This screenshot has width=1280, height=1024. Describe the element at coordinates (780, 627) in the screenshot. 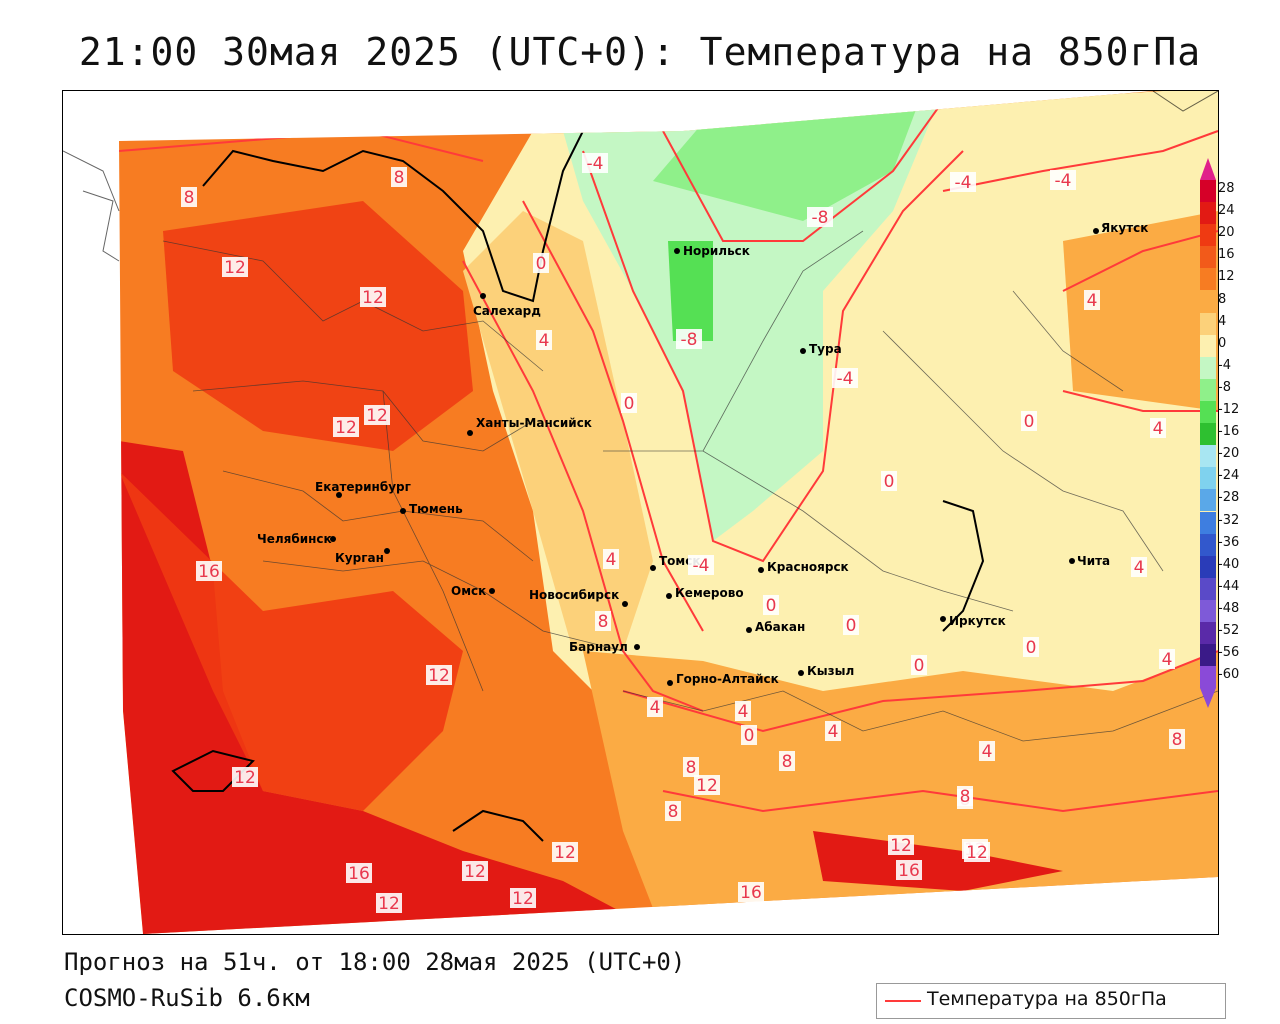

I see `city-label: Абакан` at that location.